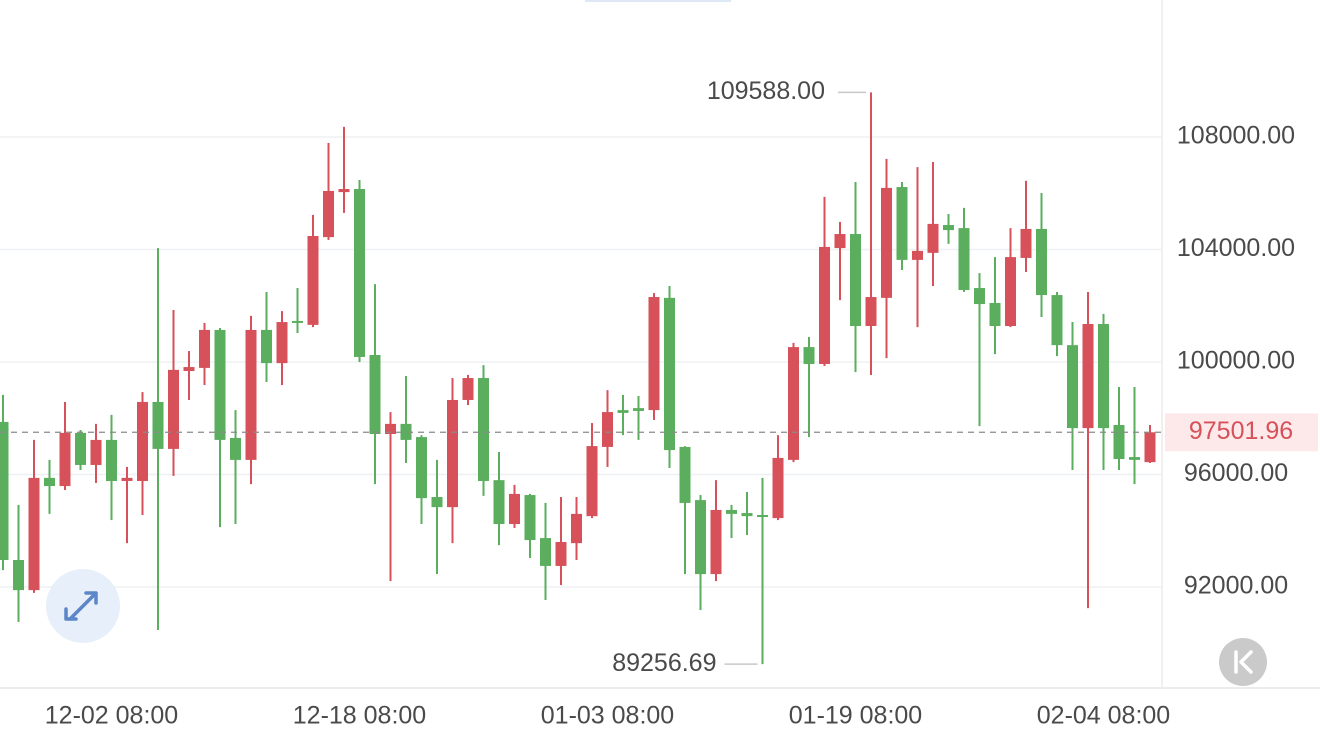 The height and width of the screenshot is (731, 1320). I want to click on last-price-label: 97501.96, so click(1241, 431).